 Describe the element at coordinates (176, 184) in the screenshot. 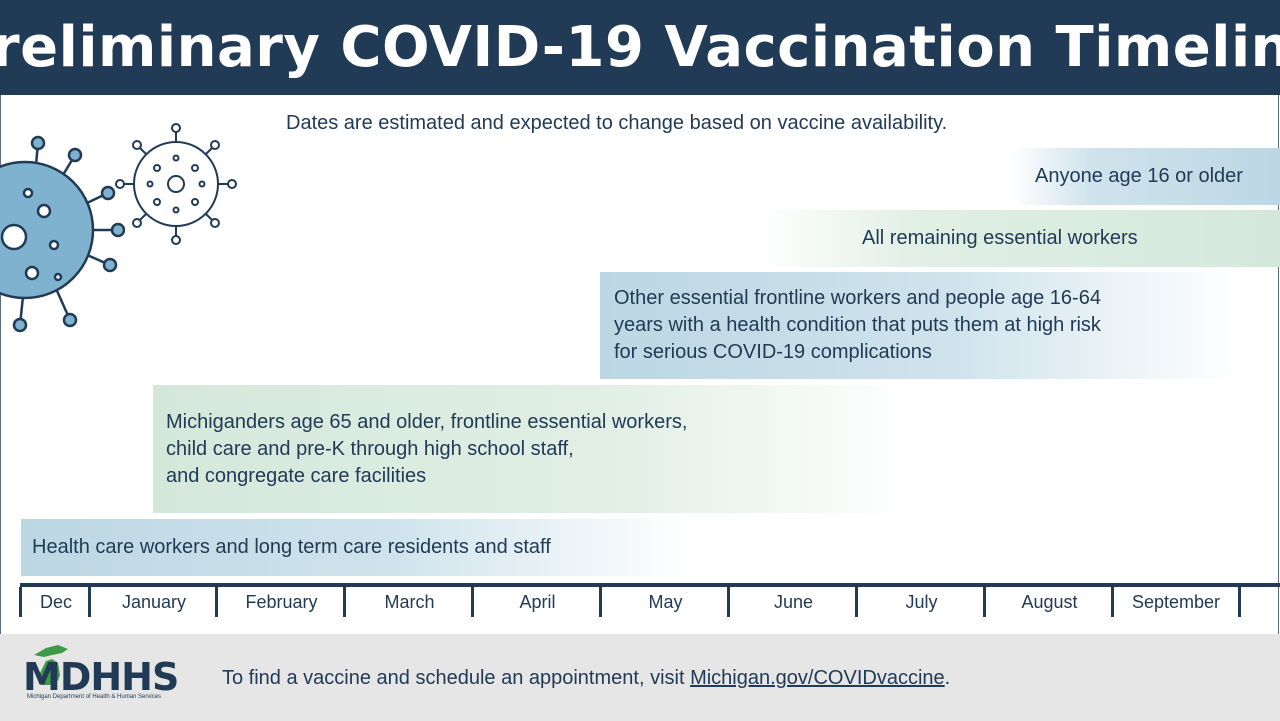

I see `virus-icon-outline` at that location.